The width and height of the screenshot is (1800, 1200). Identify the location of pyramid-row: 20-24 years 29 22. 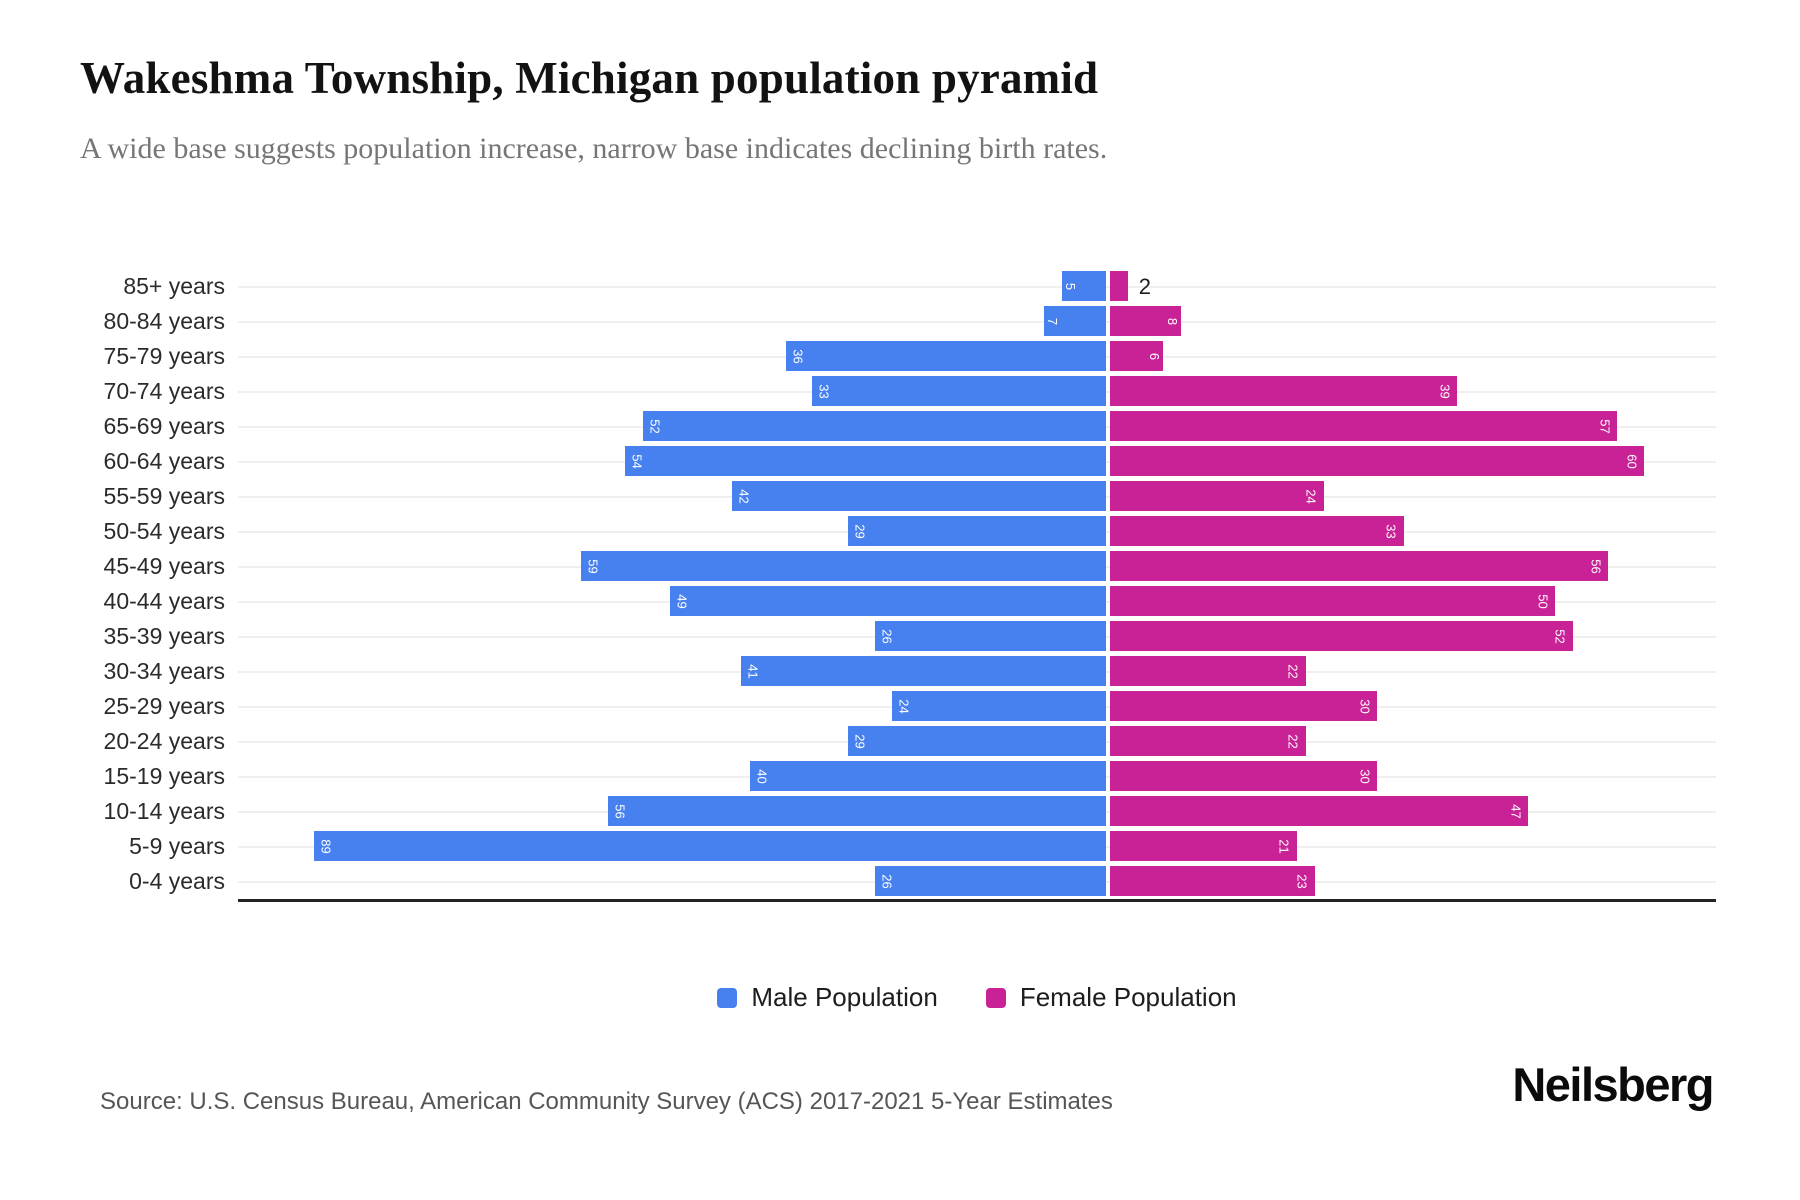
(898, 741).